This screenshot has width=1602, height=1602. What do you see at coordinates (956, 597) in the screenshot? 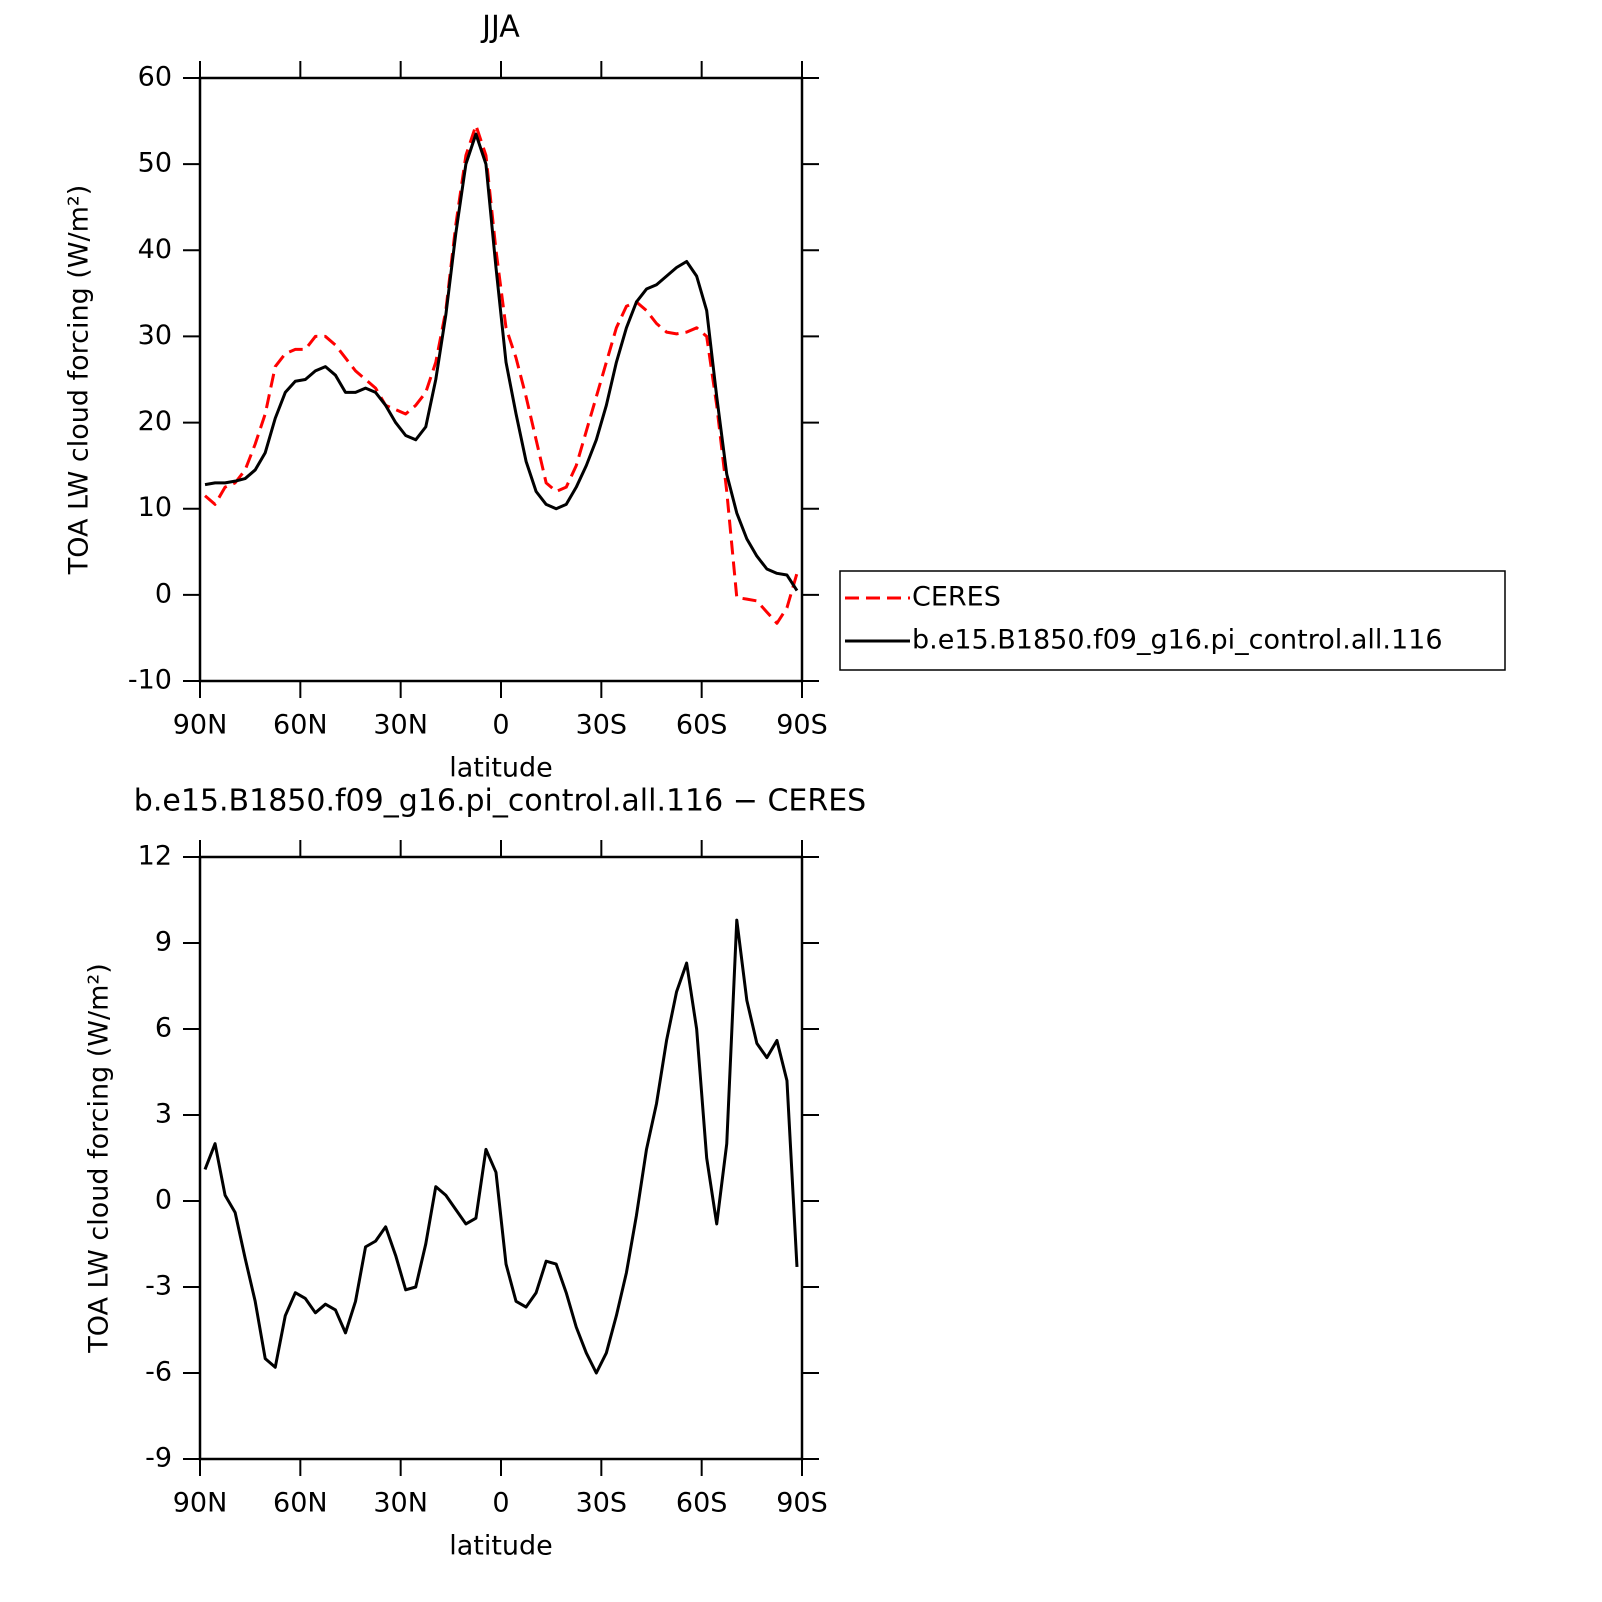
I see `legend-label: CERES` at bounding box center [956, 597].